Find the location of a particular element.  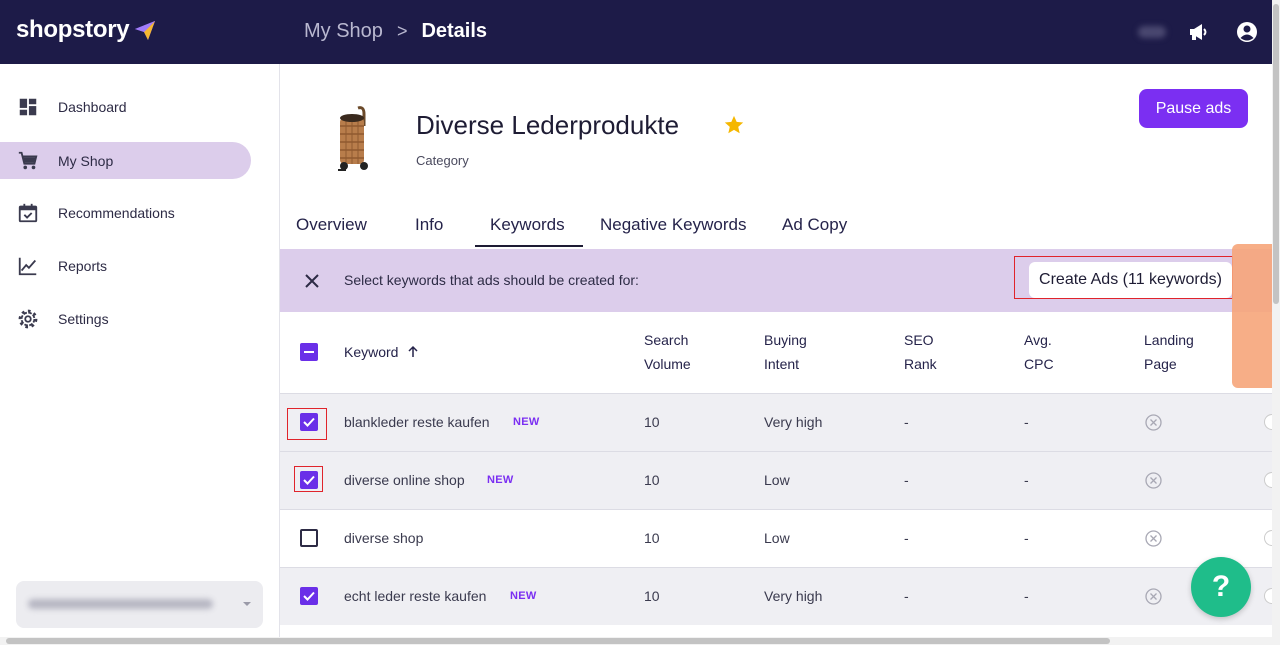

breadcrumb-current: Details is located at coordinates (454, 31).